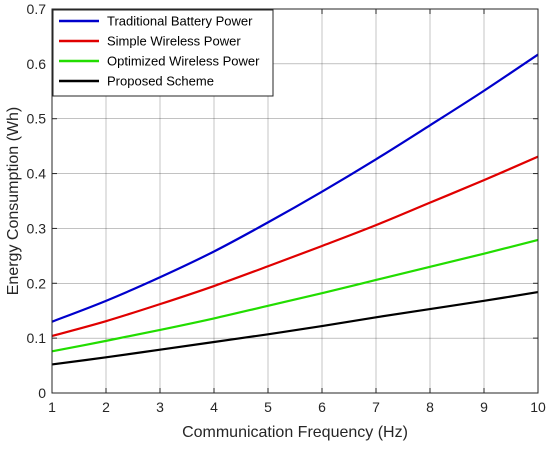 The height and width of the screenshot is (451, 550). Describe the element at coordinates (37, 119) in the screenshot. I see `y-tick-label-5: 0.5` at that location.